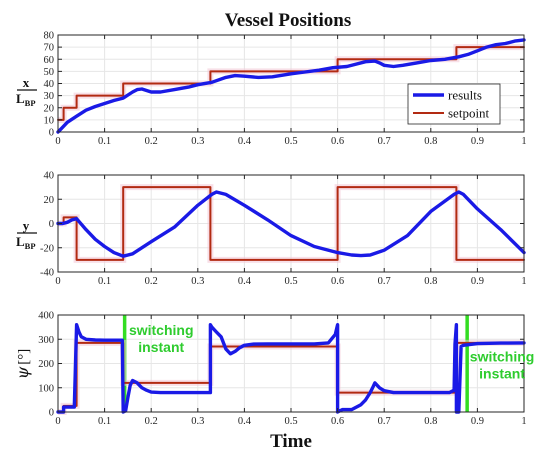 The image size is (550, 457). What do you see at coordinates (197, 281) in the screenshot?
I see `panel-y-xtick-label-3: 0.3` at bounding box center [197, 281].